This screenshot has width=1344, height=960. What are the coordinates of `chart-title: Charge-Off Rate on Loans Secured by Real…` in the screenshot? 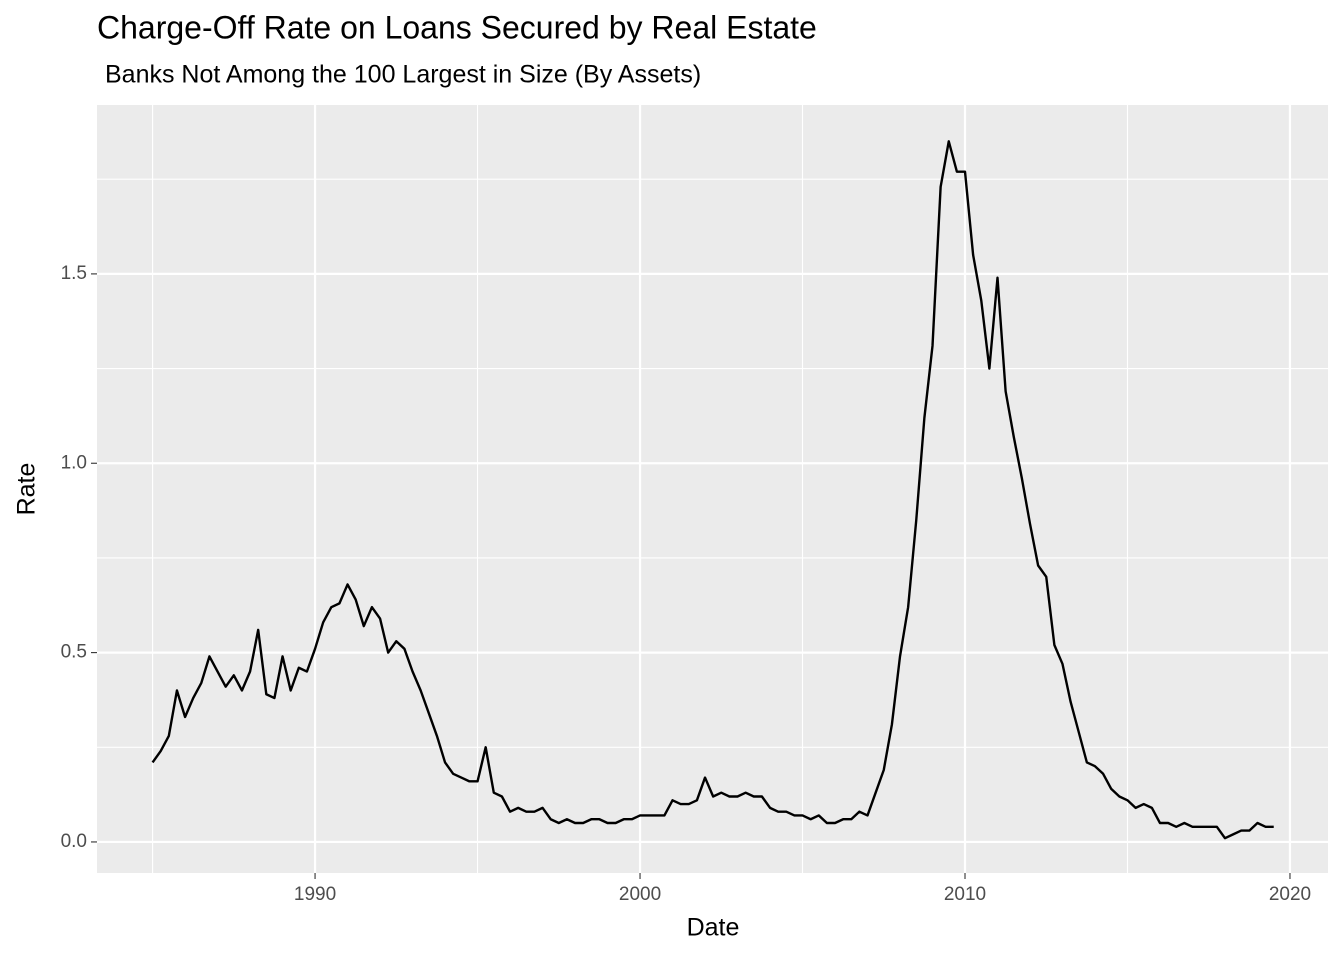 It's located at (457, 27).